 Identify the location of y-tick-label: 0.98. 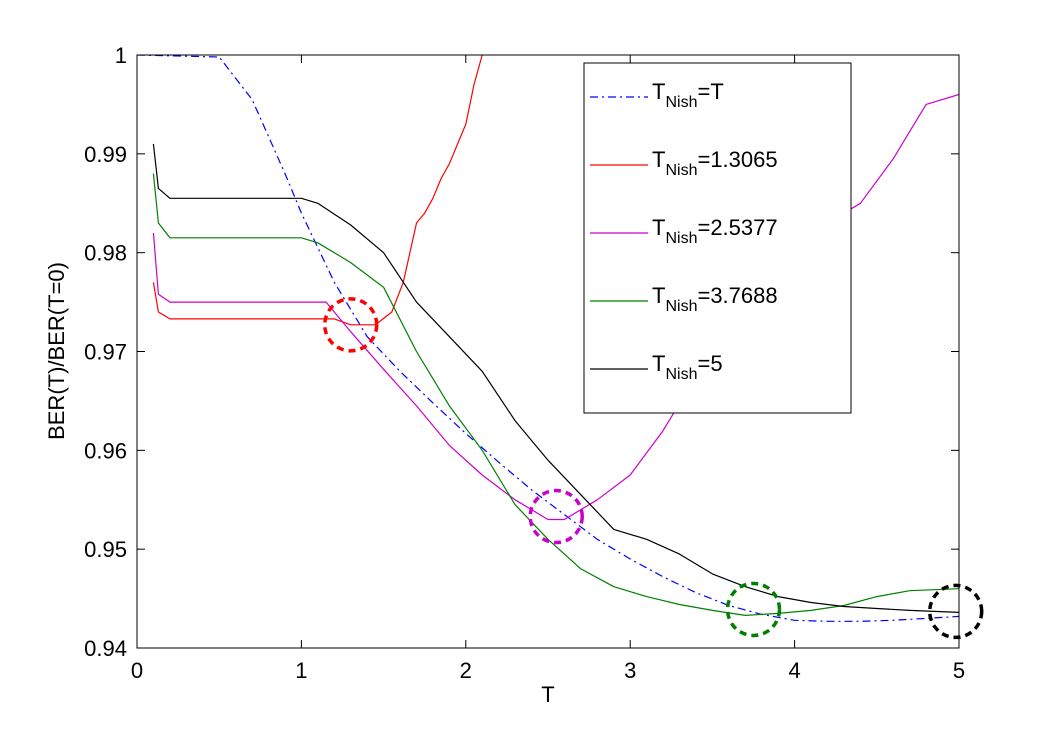
(105, 253).